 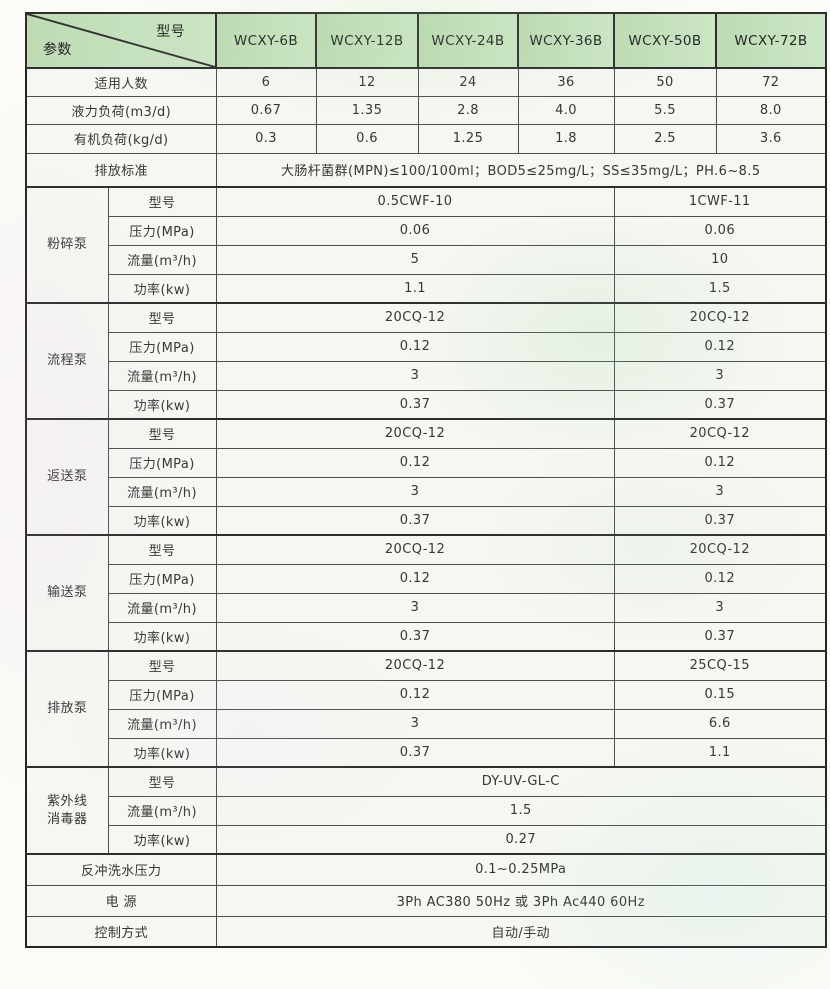 I want to click on diagonal-divider-line, so click(x=121, y=40).